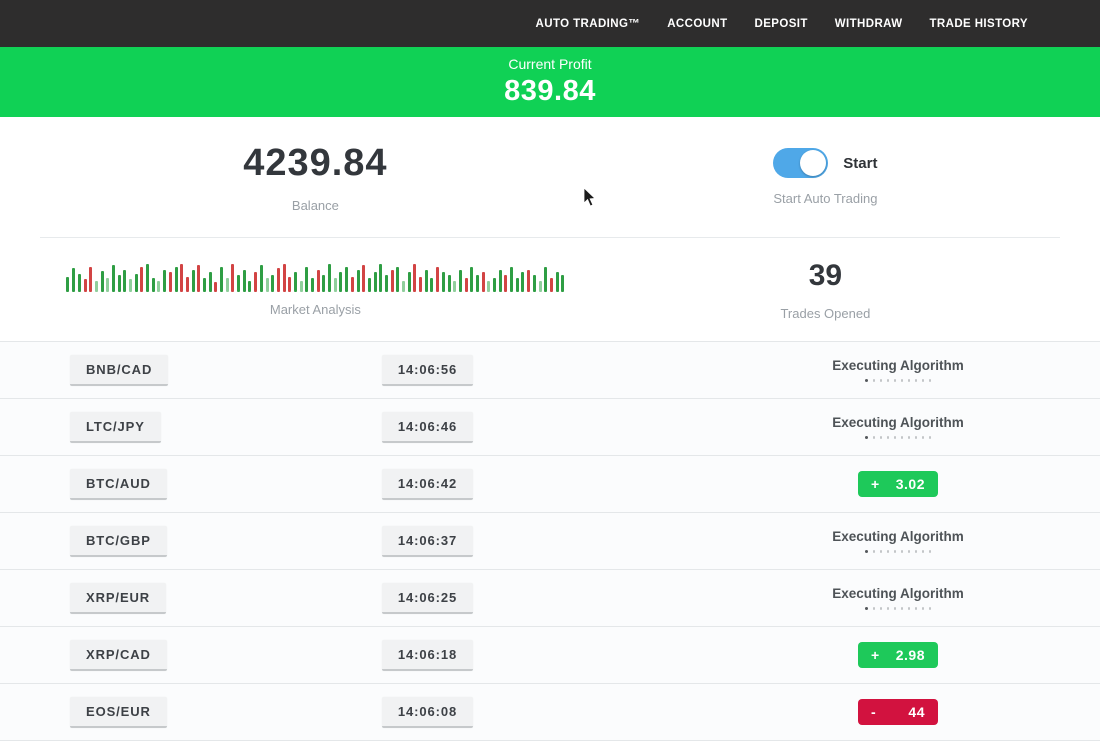 The width and height of the screenshot is (1100, 742). Describe the element at coordinates (916, 712) in the screenshot. I see `result-value: 44` at that location.